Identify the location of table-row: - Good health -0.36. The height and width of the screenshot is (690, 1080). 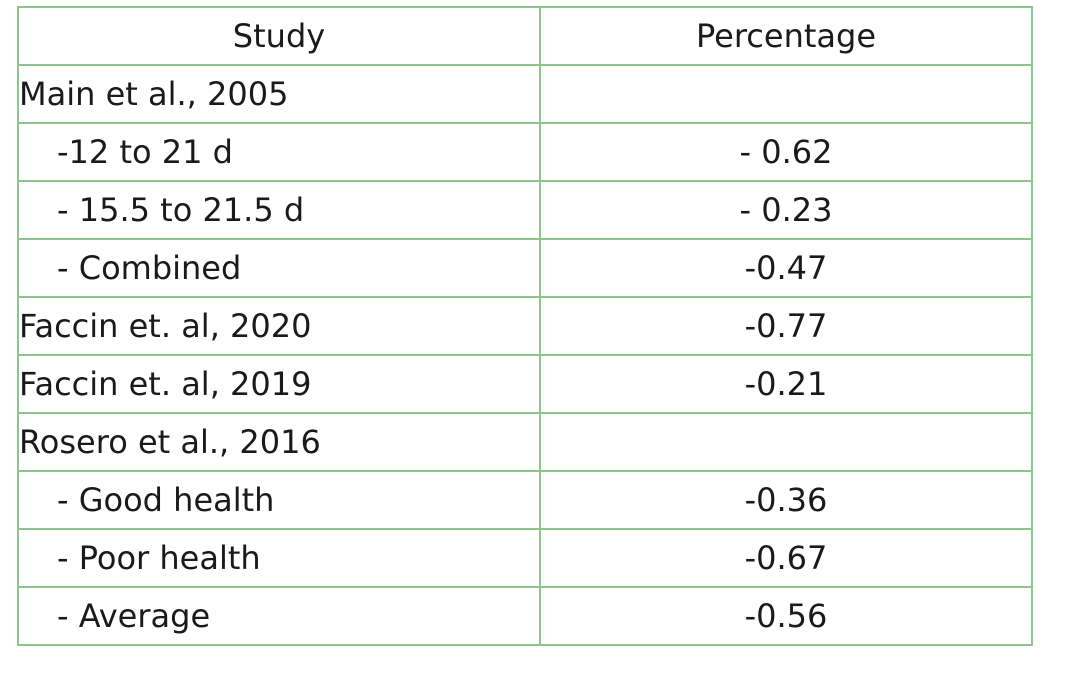
(525, 500).